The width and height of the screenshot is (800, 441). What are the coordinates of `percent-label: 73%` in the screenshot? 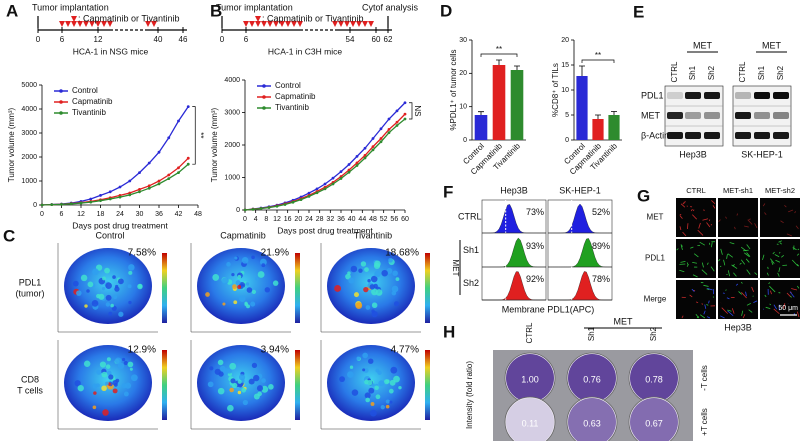 It's located at (535, 212).